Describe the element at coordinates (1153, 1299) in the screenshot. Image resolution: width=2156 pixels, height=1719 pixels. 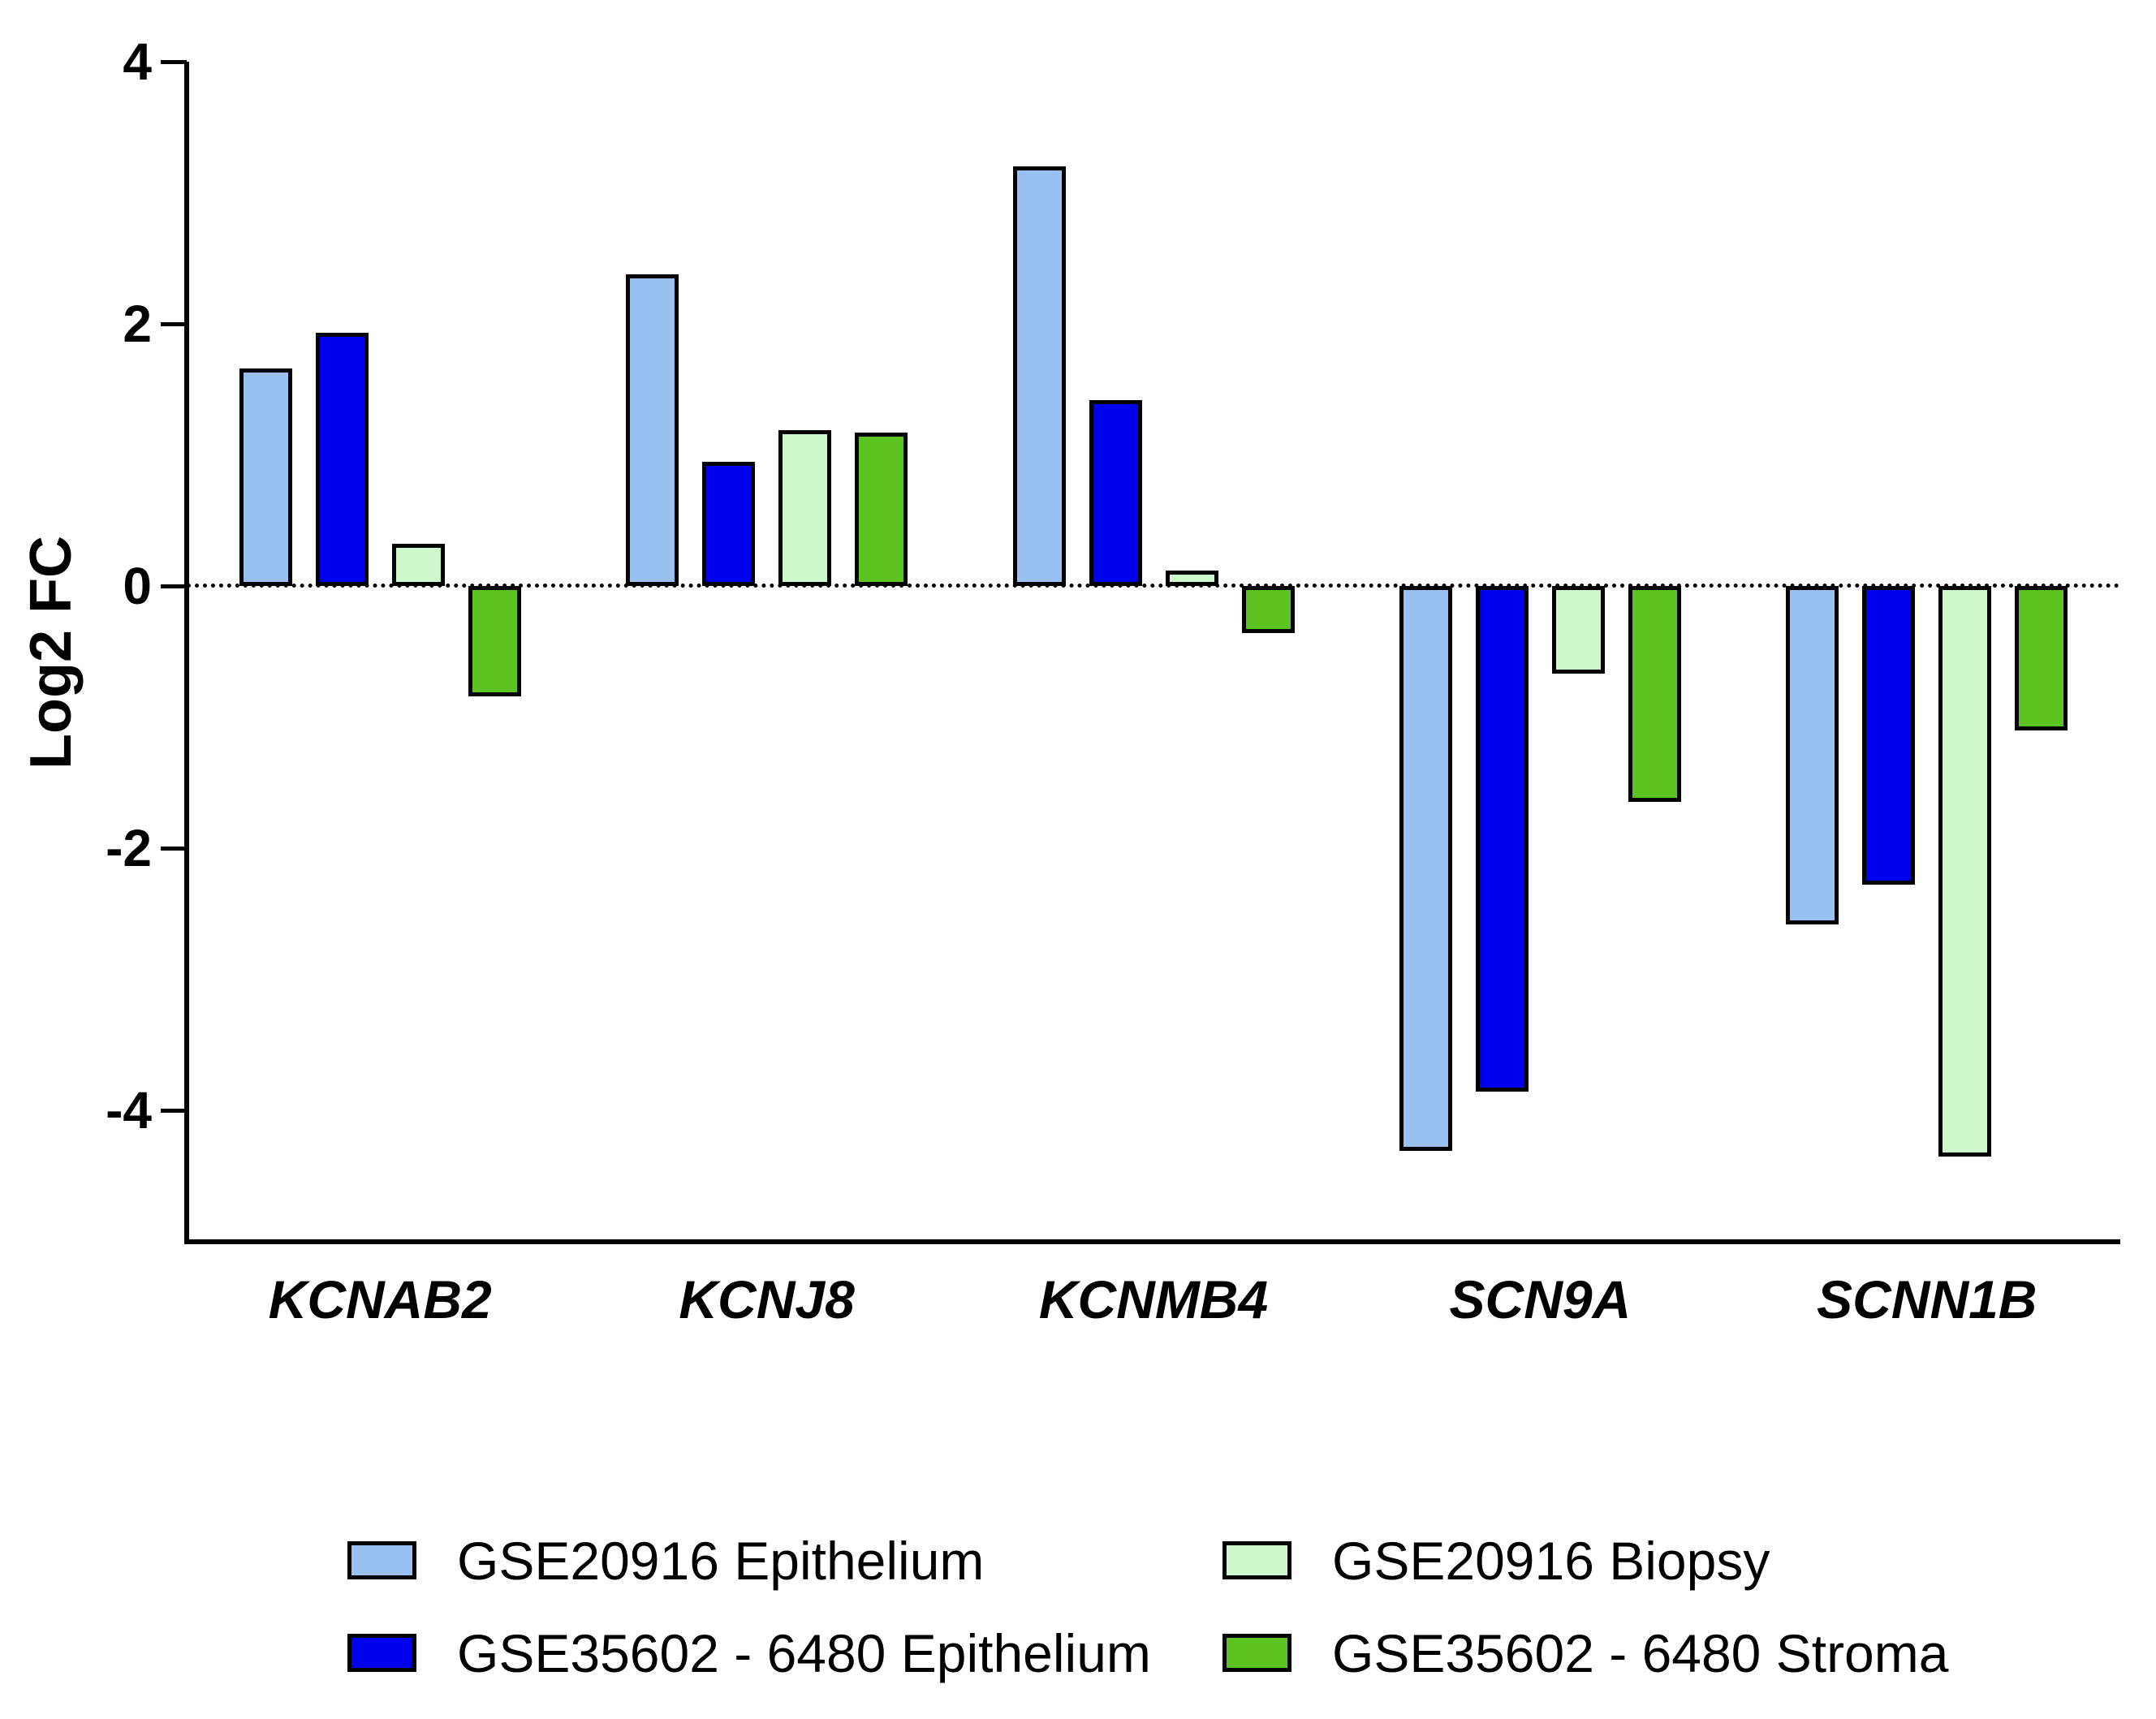
I see `x-category-label: KCNMB4` at that location.